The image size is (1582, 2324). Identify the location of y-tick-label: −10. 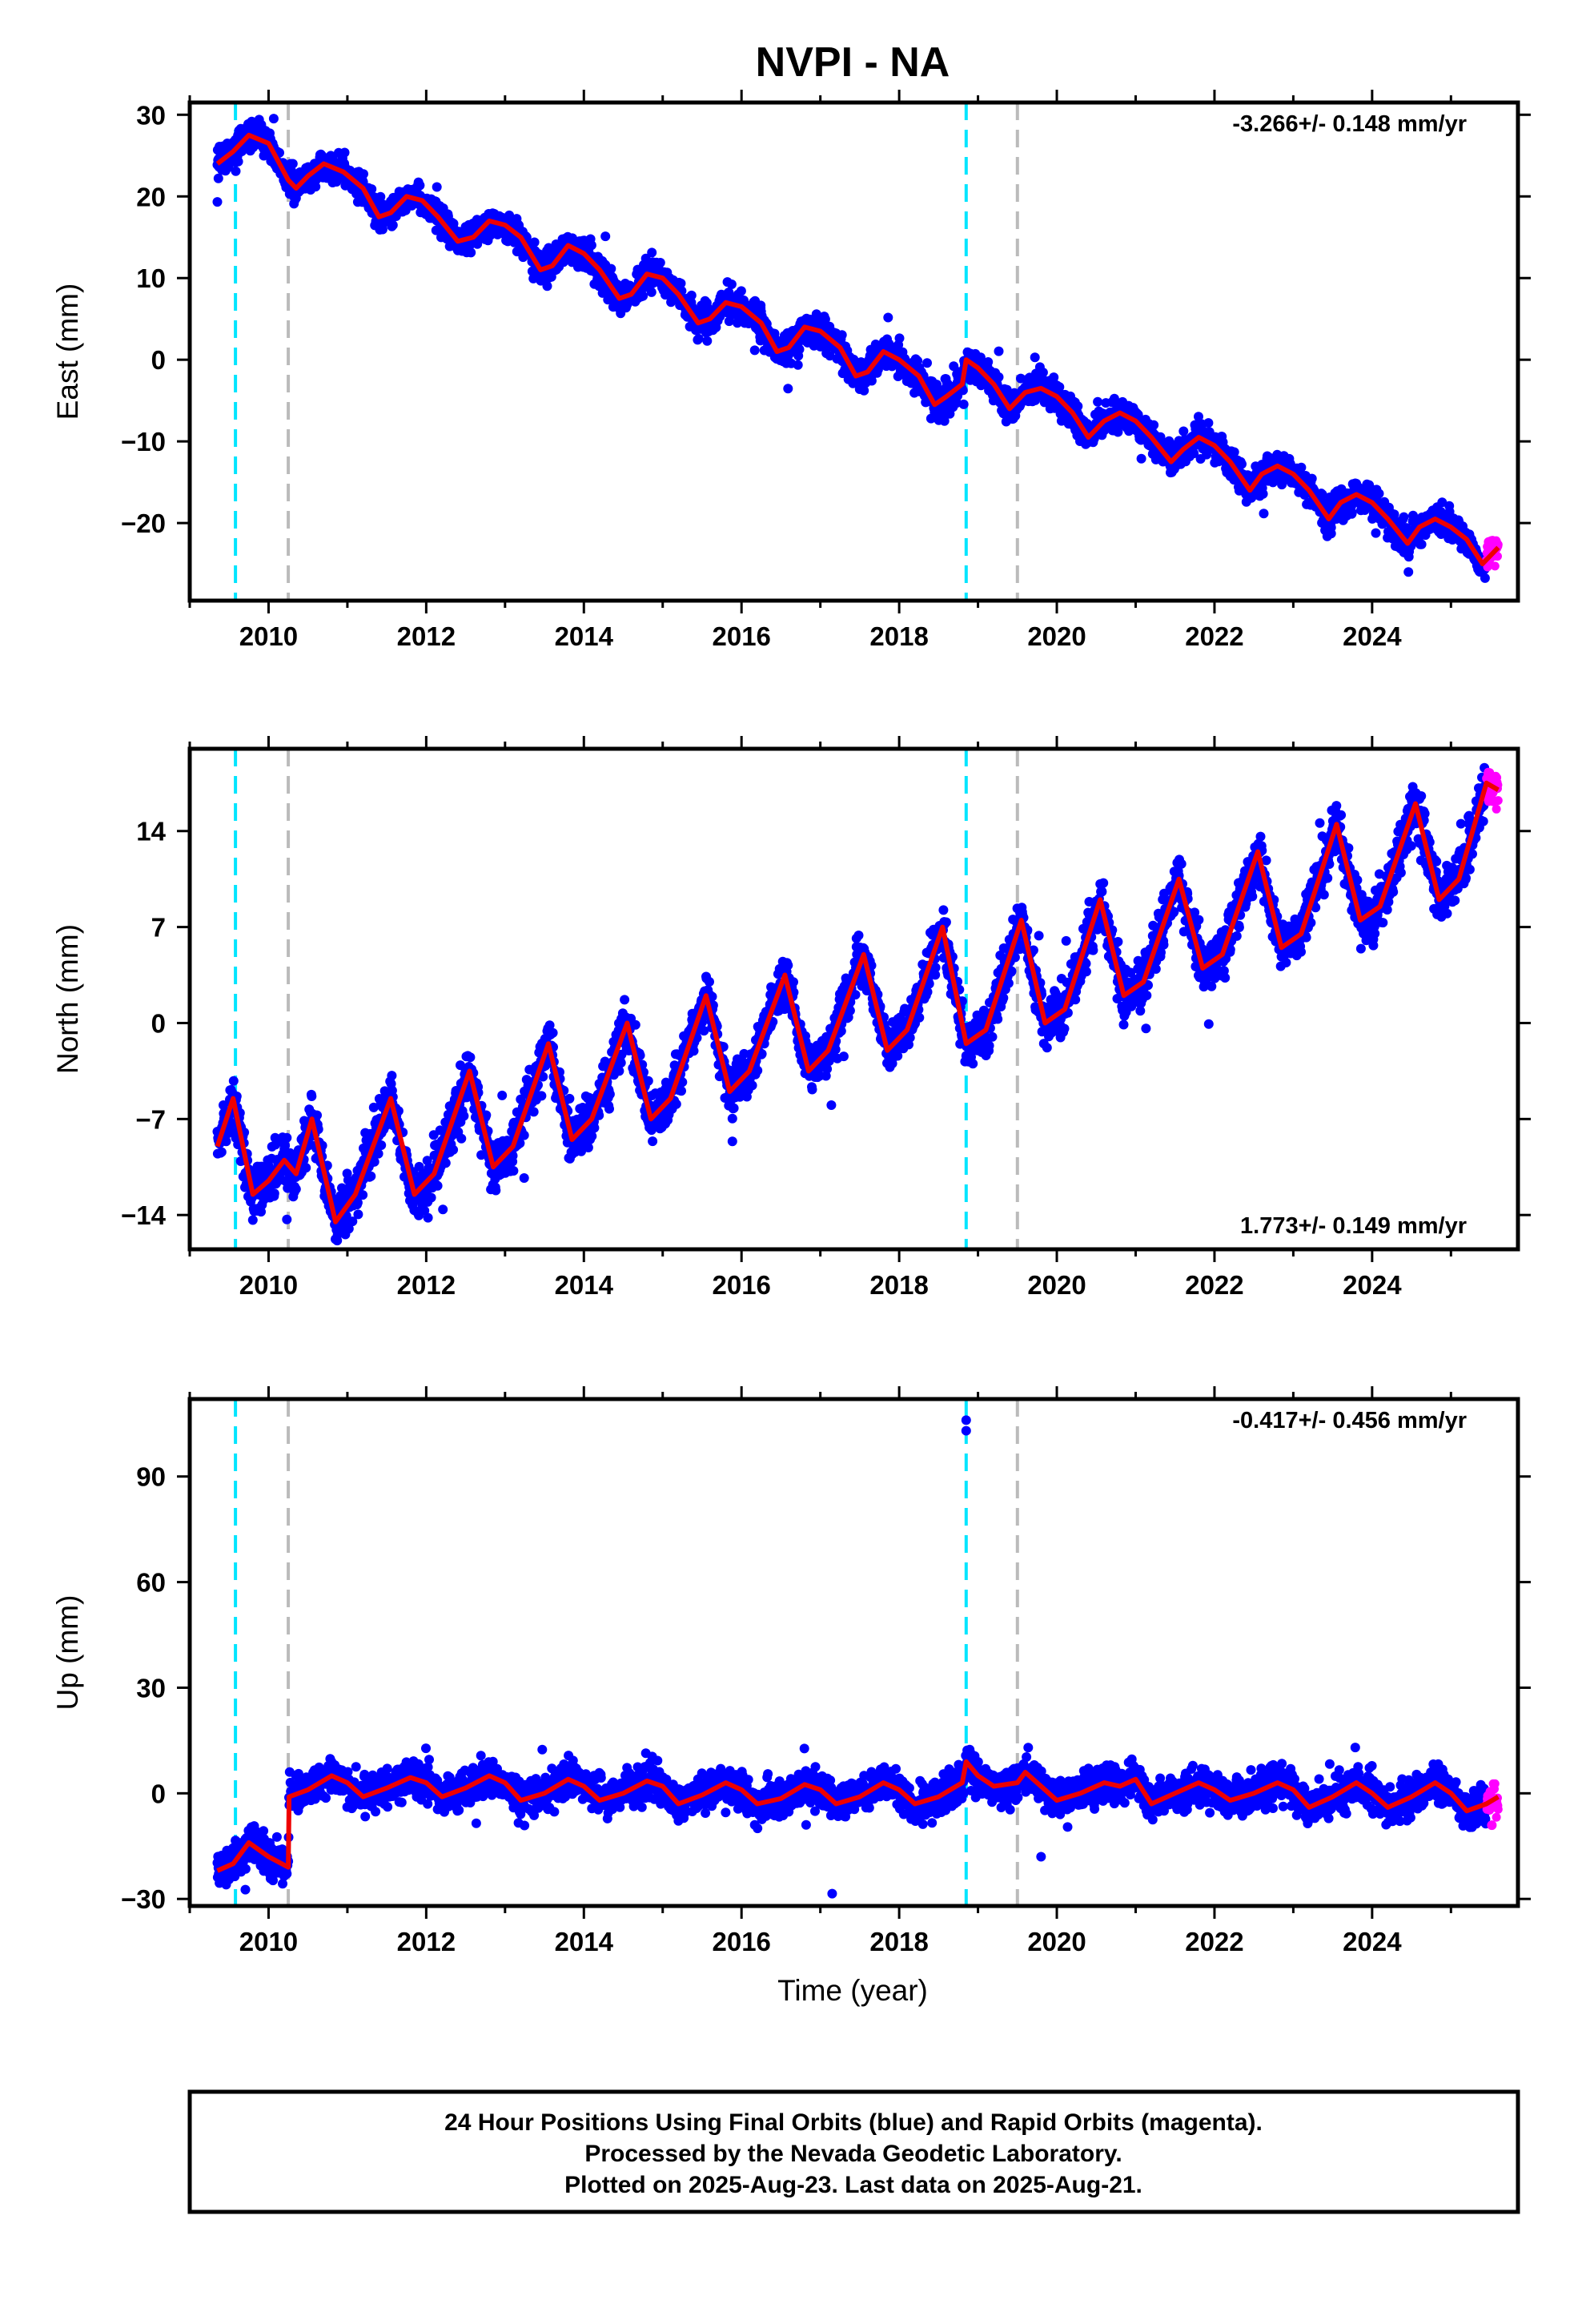
(144, 442).